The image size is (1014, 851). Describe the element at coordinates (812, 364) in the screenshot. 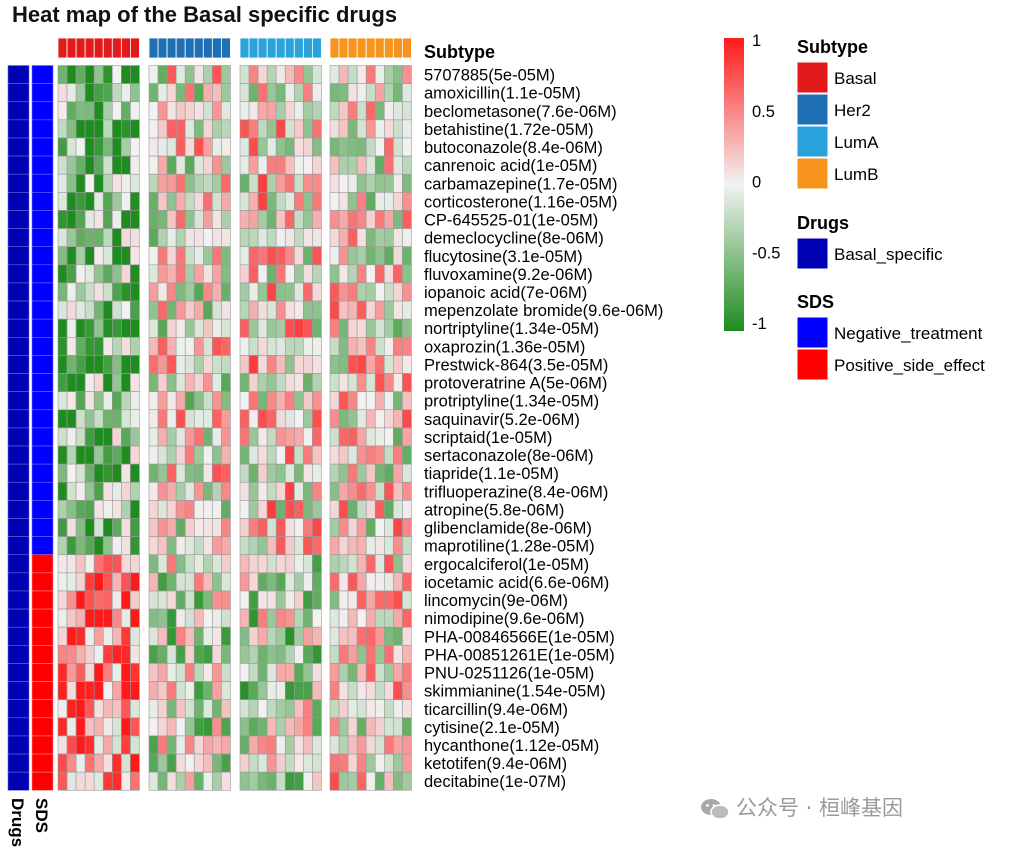

I see `legend-swatch` at that location.